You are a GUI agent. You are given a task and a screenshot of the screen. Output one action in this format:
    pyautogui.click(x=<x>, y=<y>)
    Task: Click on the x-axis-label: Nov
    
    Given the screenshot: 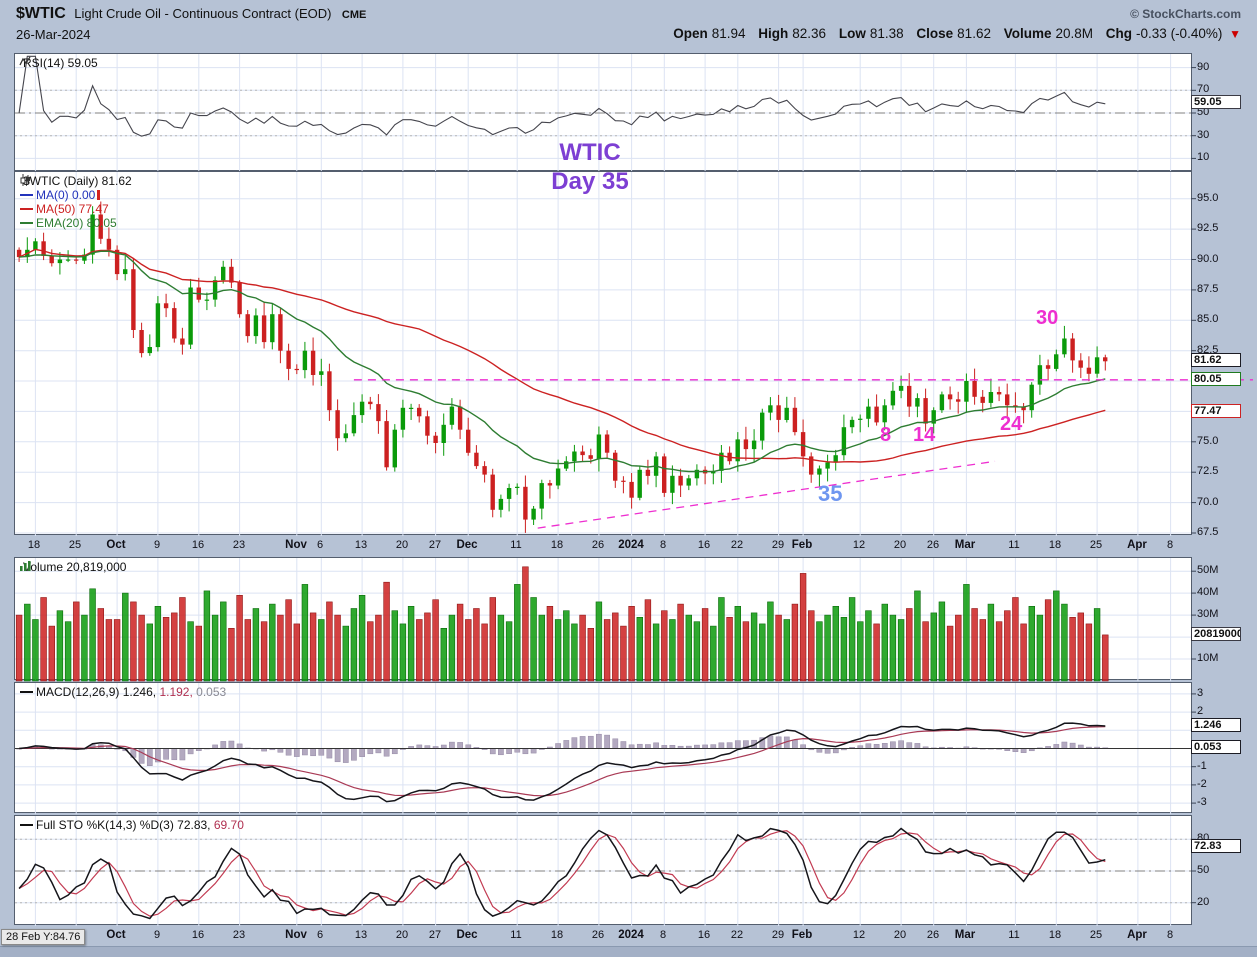 What is the action you would take?
    pyautogui.click(x=296, y=935)
    